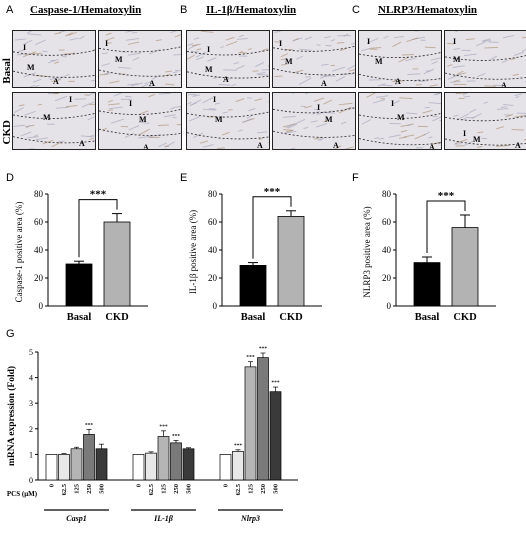 The height and width of the screenshot is (550, 526). What do you see at coordinates (356, 10) in the screenshot?
I see `panel-letter-c: C` at bounding box center [356, 10].